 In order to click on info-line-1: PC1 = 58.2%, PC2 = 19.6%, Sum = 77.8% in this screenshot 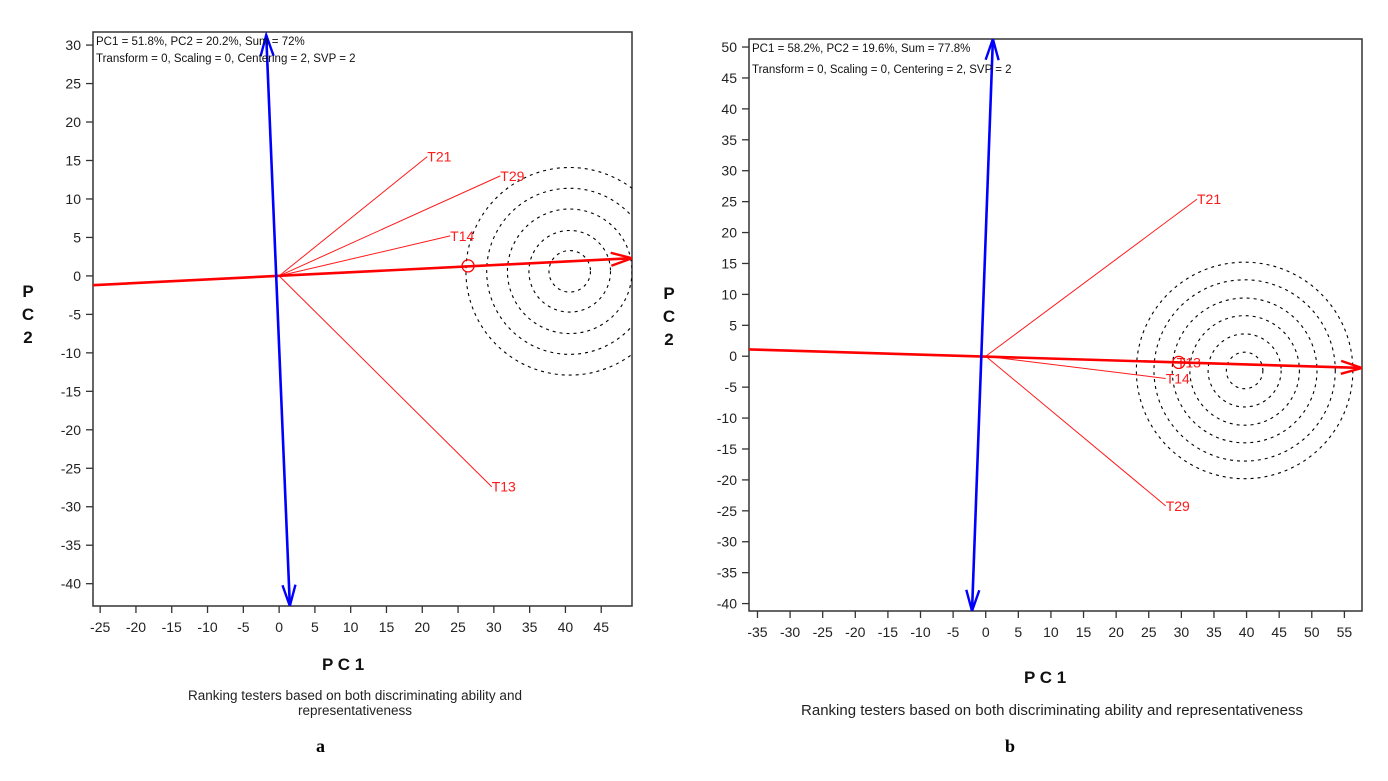, I will do `click(861, 49)`.